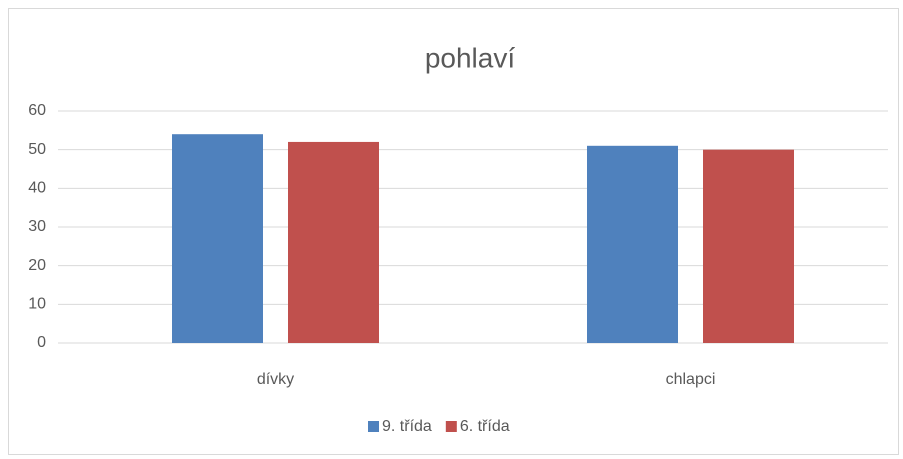  What do you see at coordinates (470, 57) in the screenshot?
I see `chart-title: pohlaví` at bounding box center [470, 57].